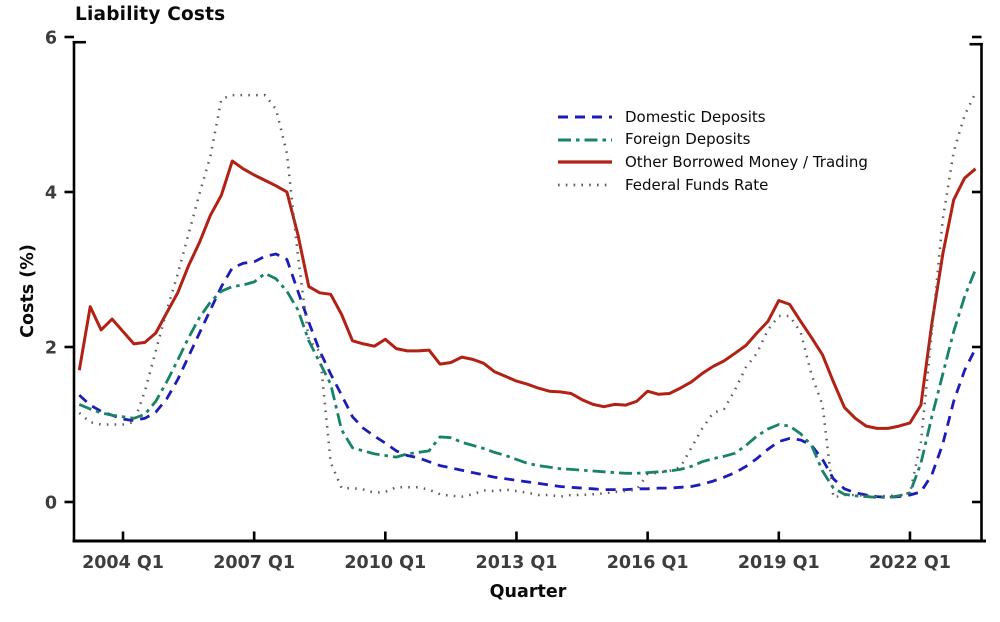 The width and height of the screenshot is (1000, 622). What do you see at coordinates (123, 563) in the screenshot?
I see `x-tick-label: 2004 Q1` at bounding box center [123, 563].